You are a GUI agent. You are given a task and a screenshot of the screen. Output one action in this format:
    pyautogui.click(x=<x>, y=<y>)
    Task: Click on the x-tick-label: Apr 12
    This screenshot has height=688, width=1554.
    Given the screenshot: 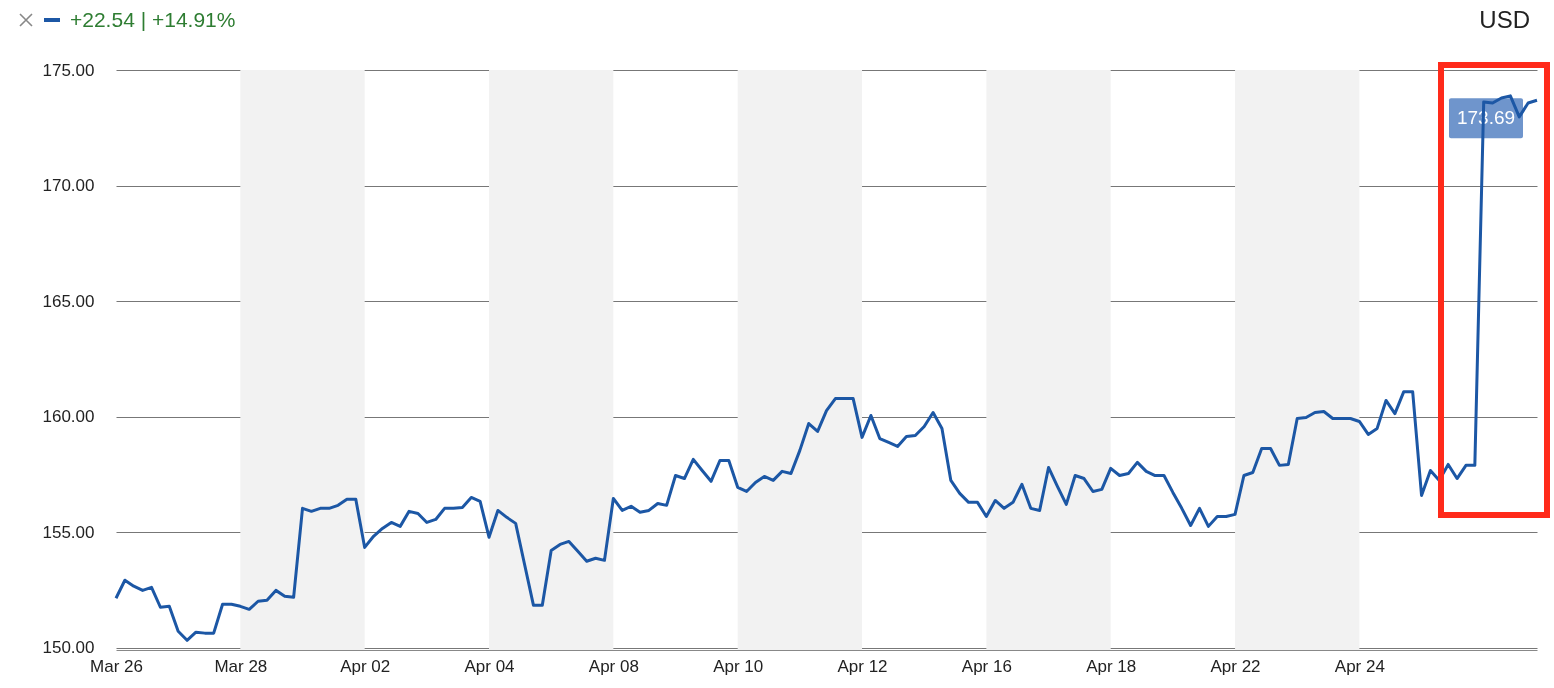 What is the action you would take?
    pyautogui.click(x=862, y=666)
    